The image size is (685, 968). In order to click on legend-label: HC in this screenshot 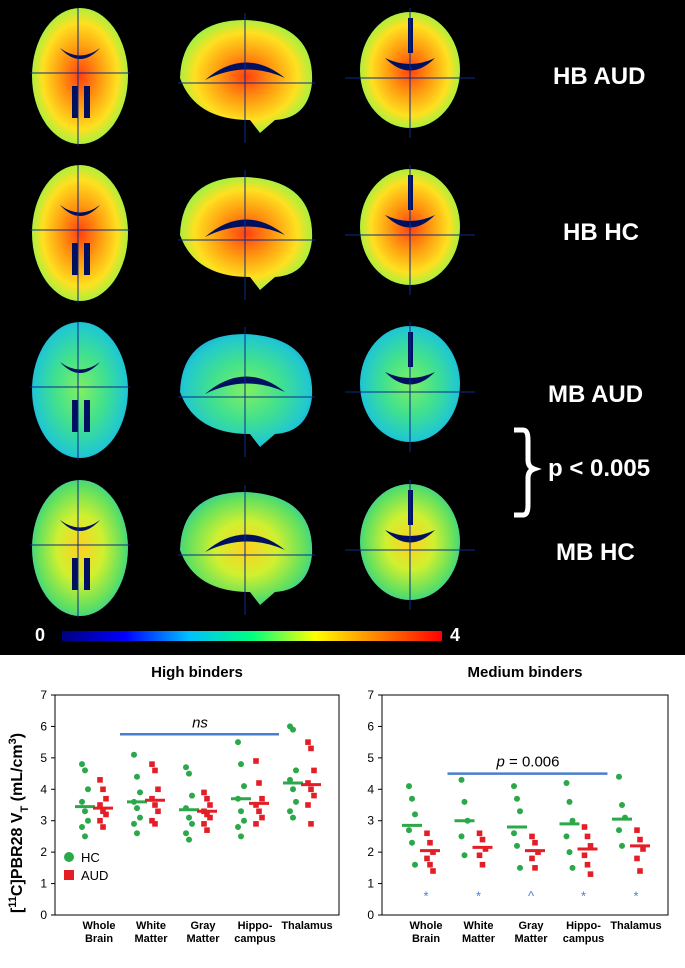, I will do `click(90, 857)`.